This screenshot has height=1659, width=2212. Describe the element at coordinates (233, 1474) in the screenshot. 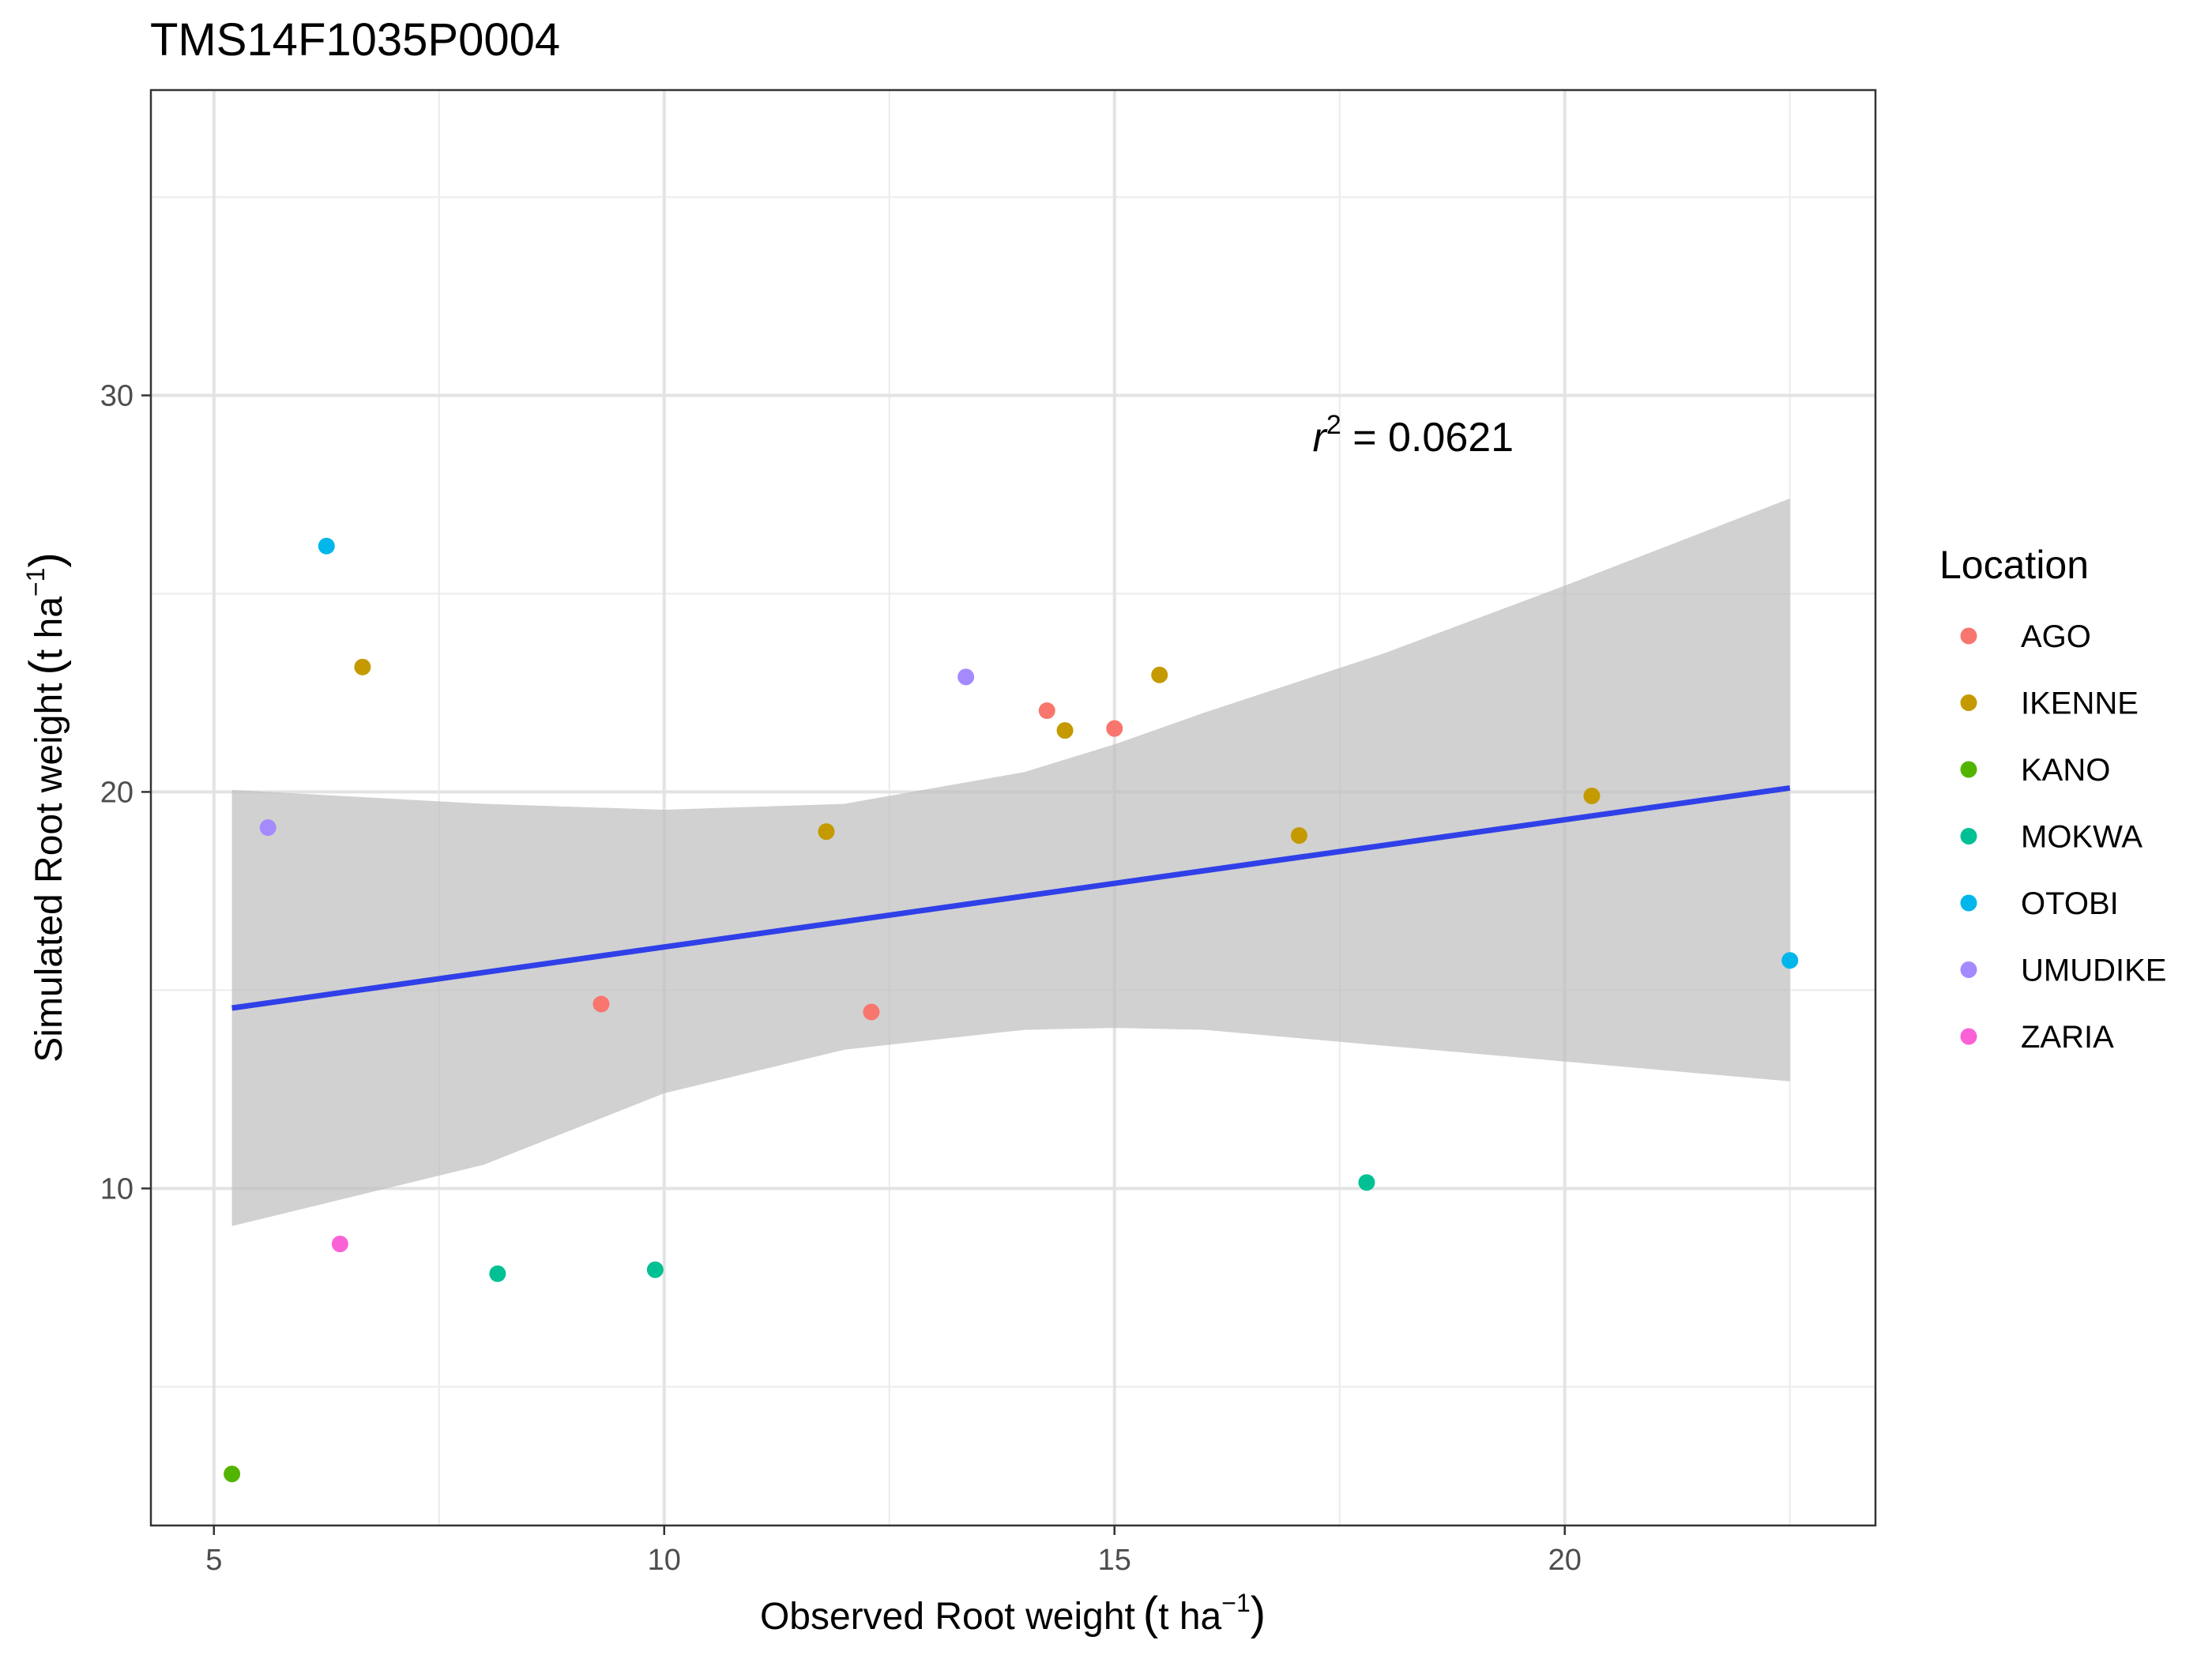

I see `point-kano` at that location.